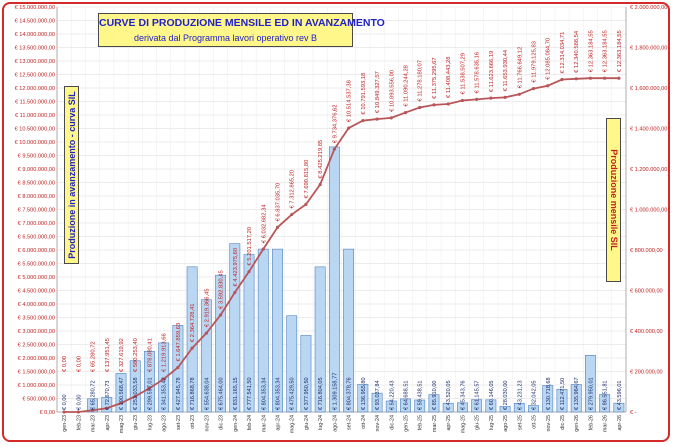 The image size is (674, 446). Describe the element at coordinates (36, 238) in the screenshot. I see `left-axis-tick-label: € 6.500.000,00` at that location.